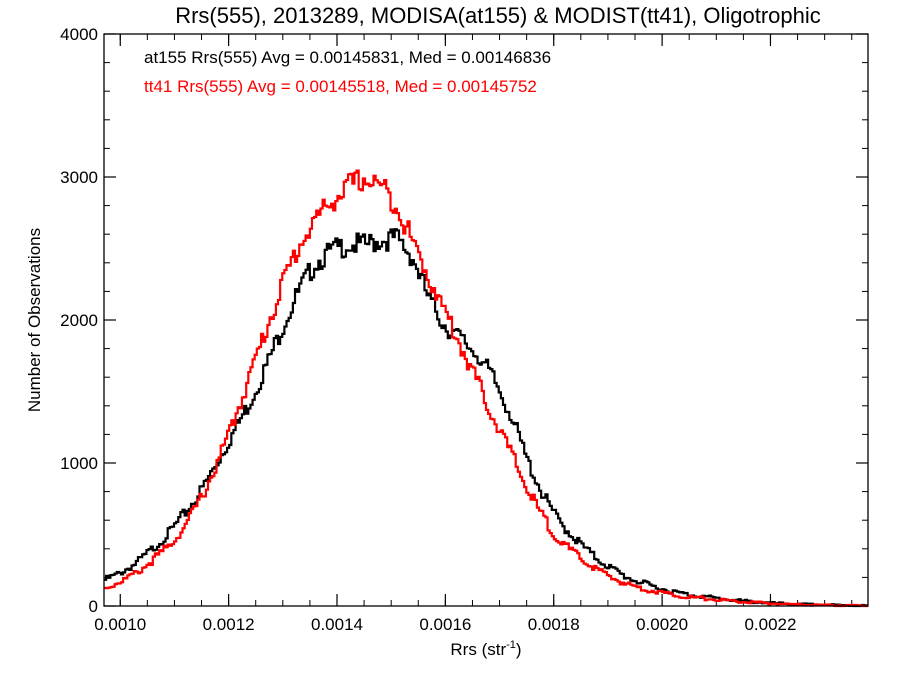 Image resolution: width=900 pixels, height=675 pixels. I want to click on x-axis-label: Rrs (str-1), so click(485, 649).